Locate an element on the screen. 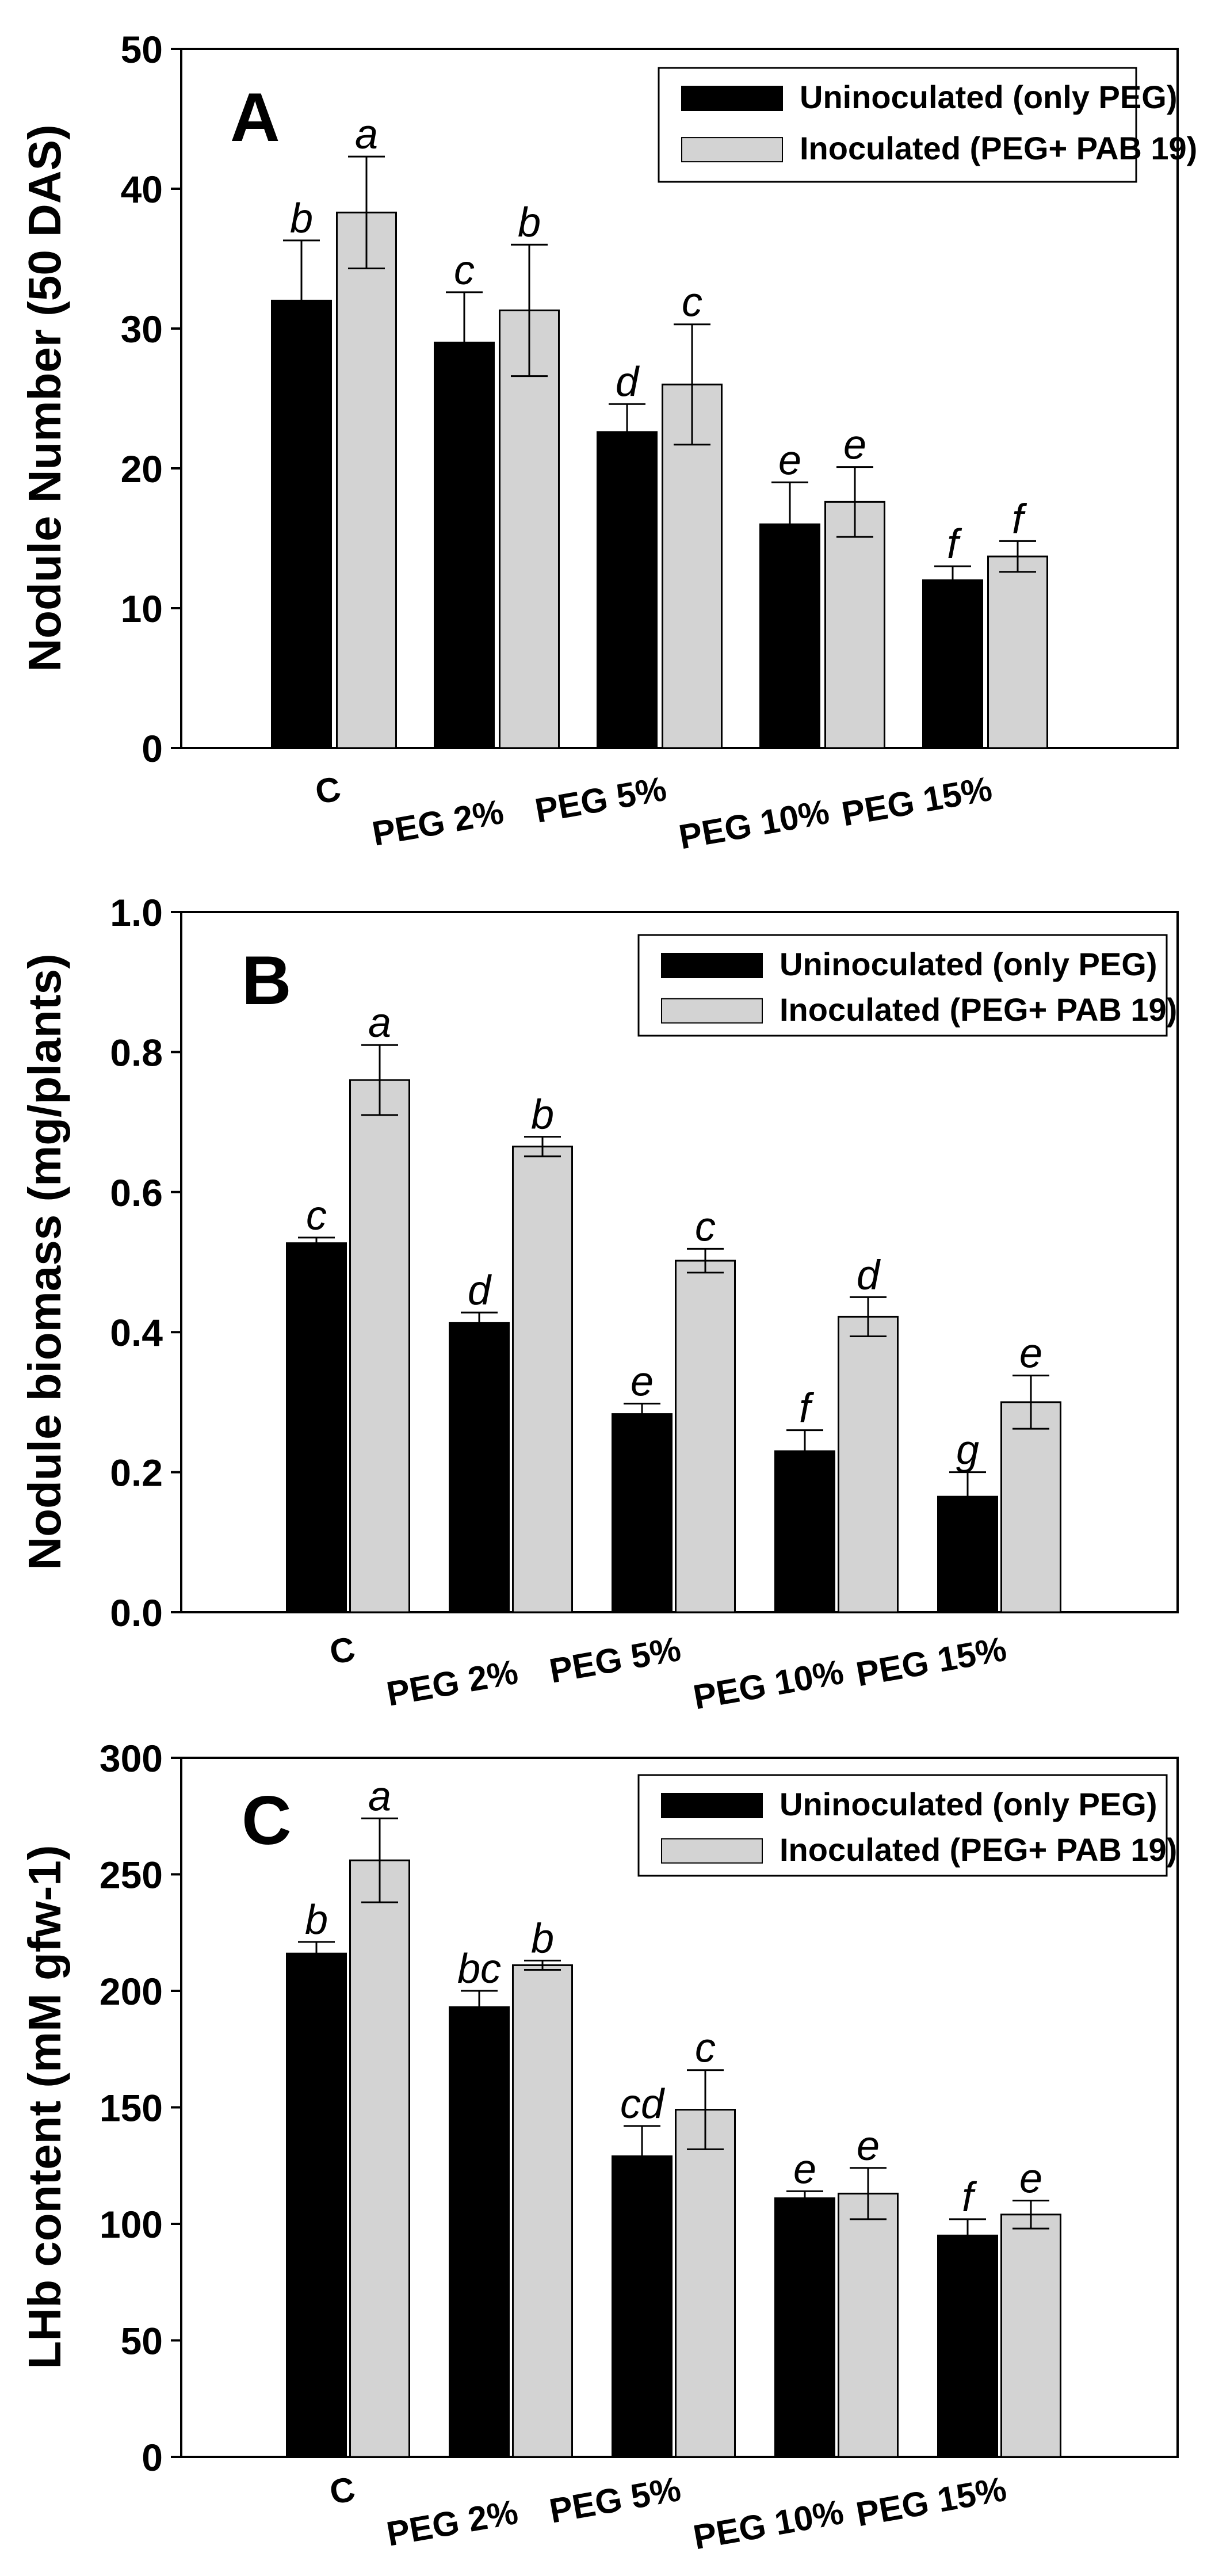 The image size is (1215, 2576). y-tick-label: 10 is located at coordinates (142, 608).